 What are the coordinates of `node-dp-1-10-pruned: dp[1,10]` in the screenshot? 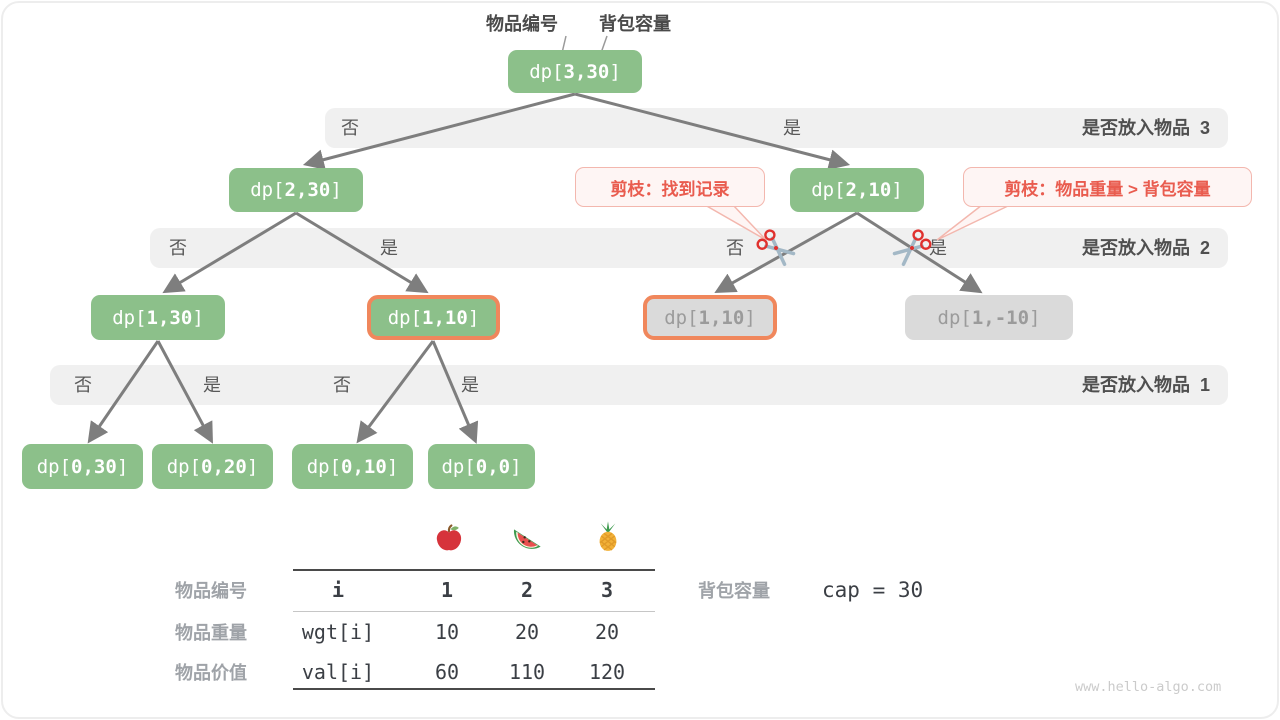 It's located at (710, 317).